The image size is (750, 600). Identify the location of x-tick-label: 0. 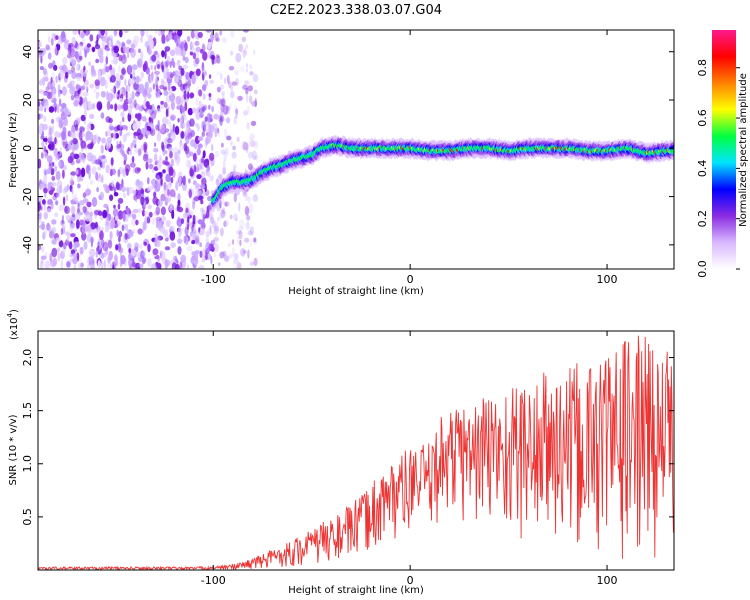
(410, 279).